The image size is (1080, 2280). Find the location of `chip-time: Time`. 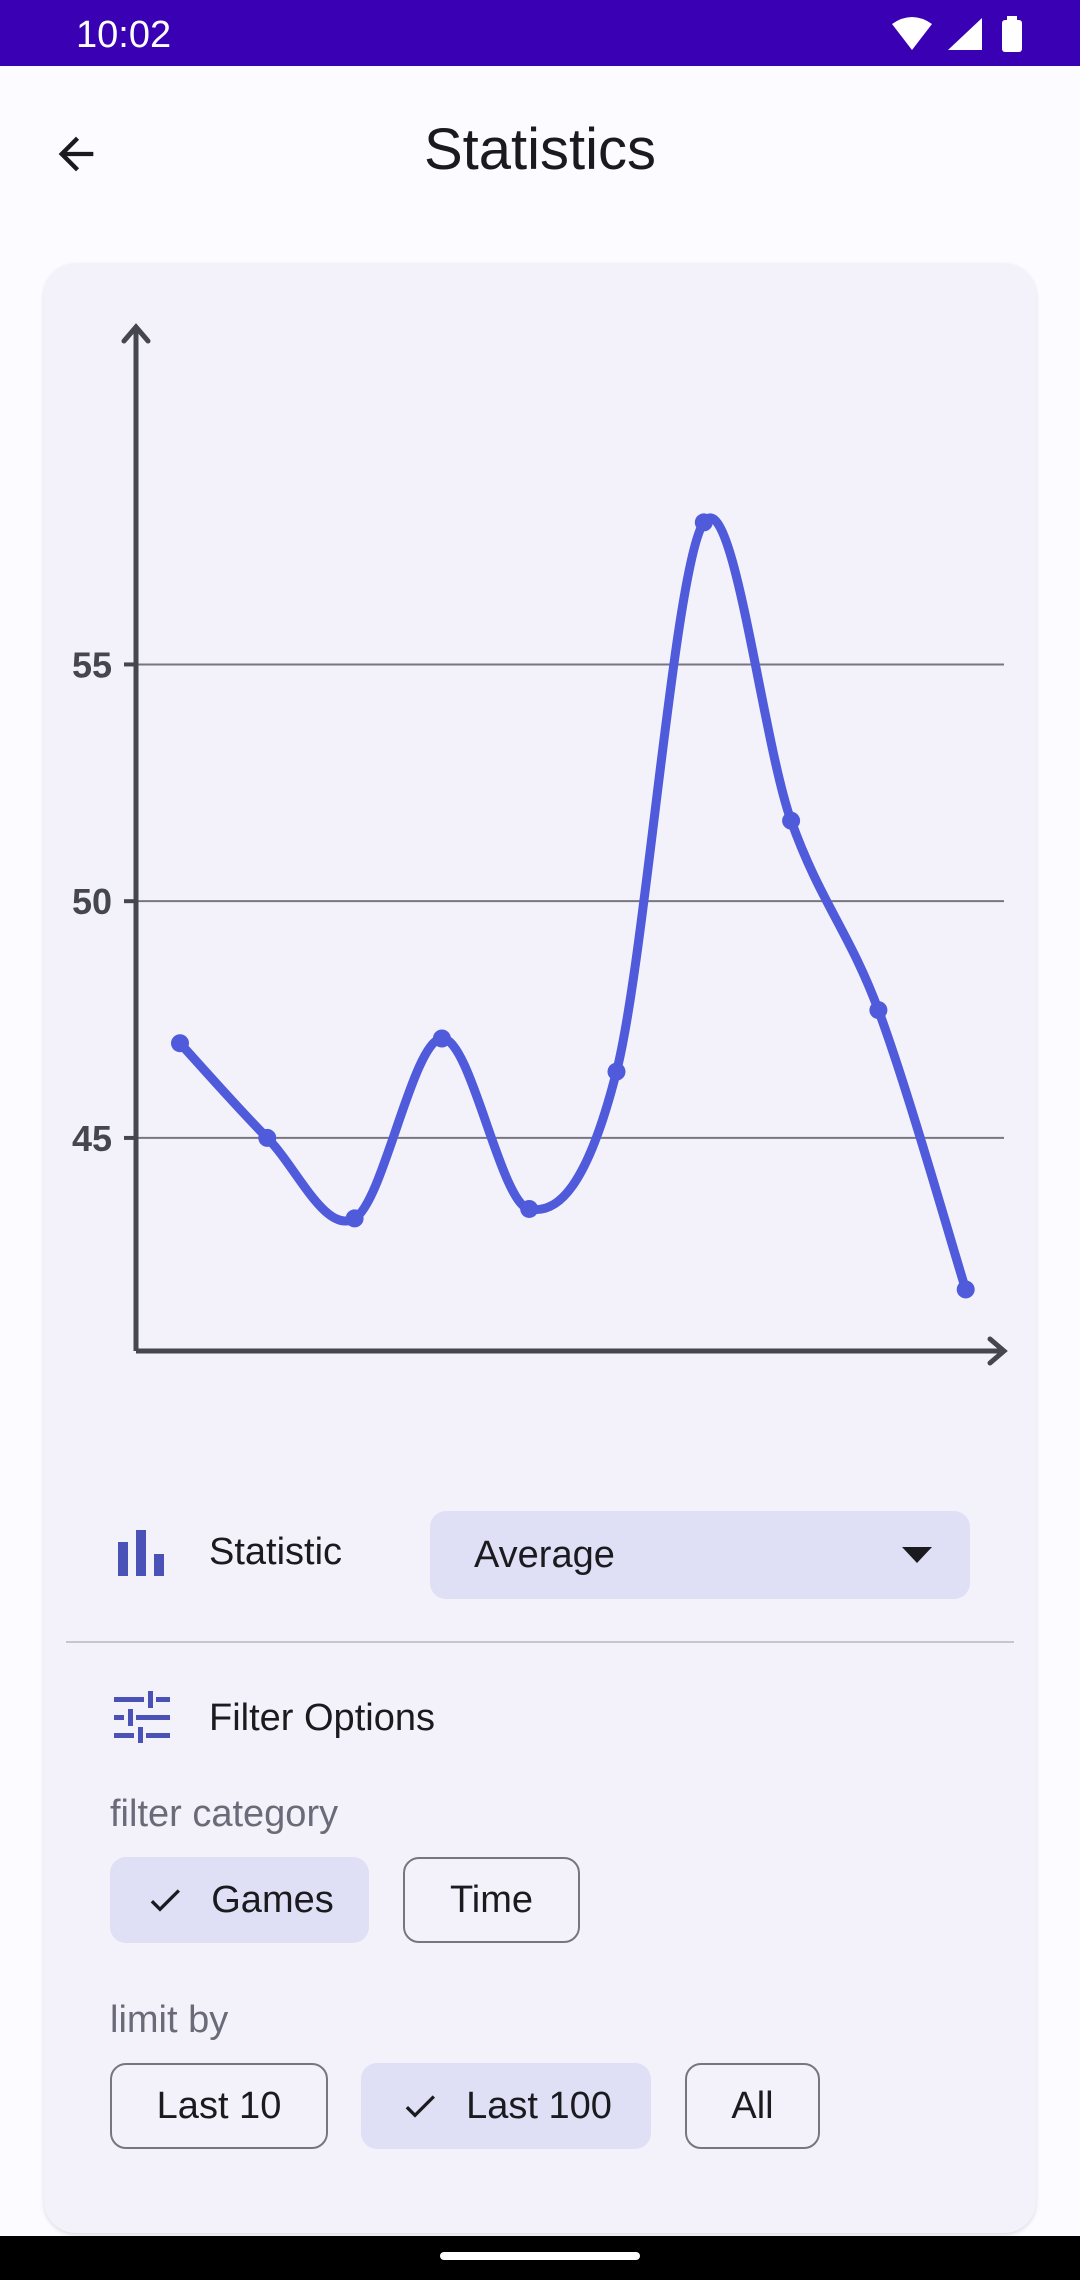

chip-time: Time is located at coordinates (491, 1900).